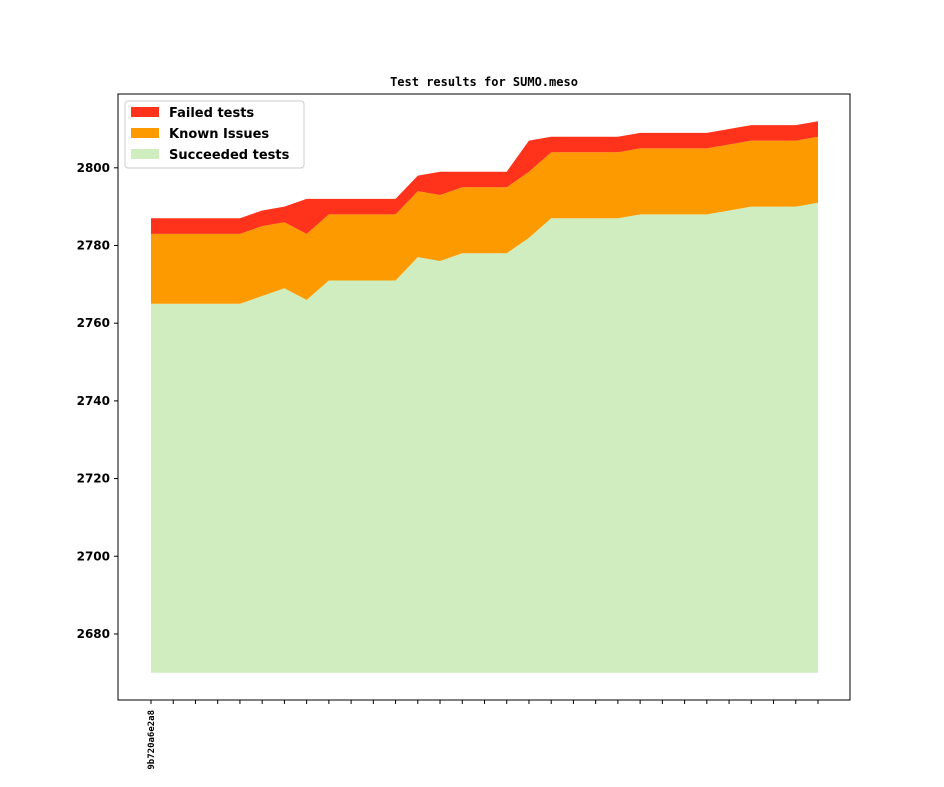  I want to click on y-tick-label: 2780, so click(93, 246).